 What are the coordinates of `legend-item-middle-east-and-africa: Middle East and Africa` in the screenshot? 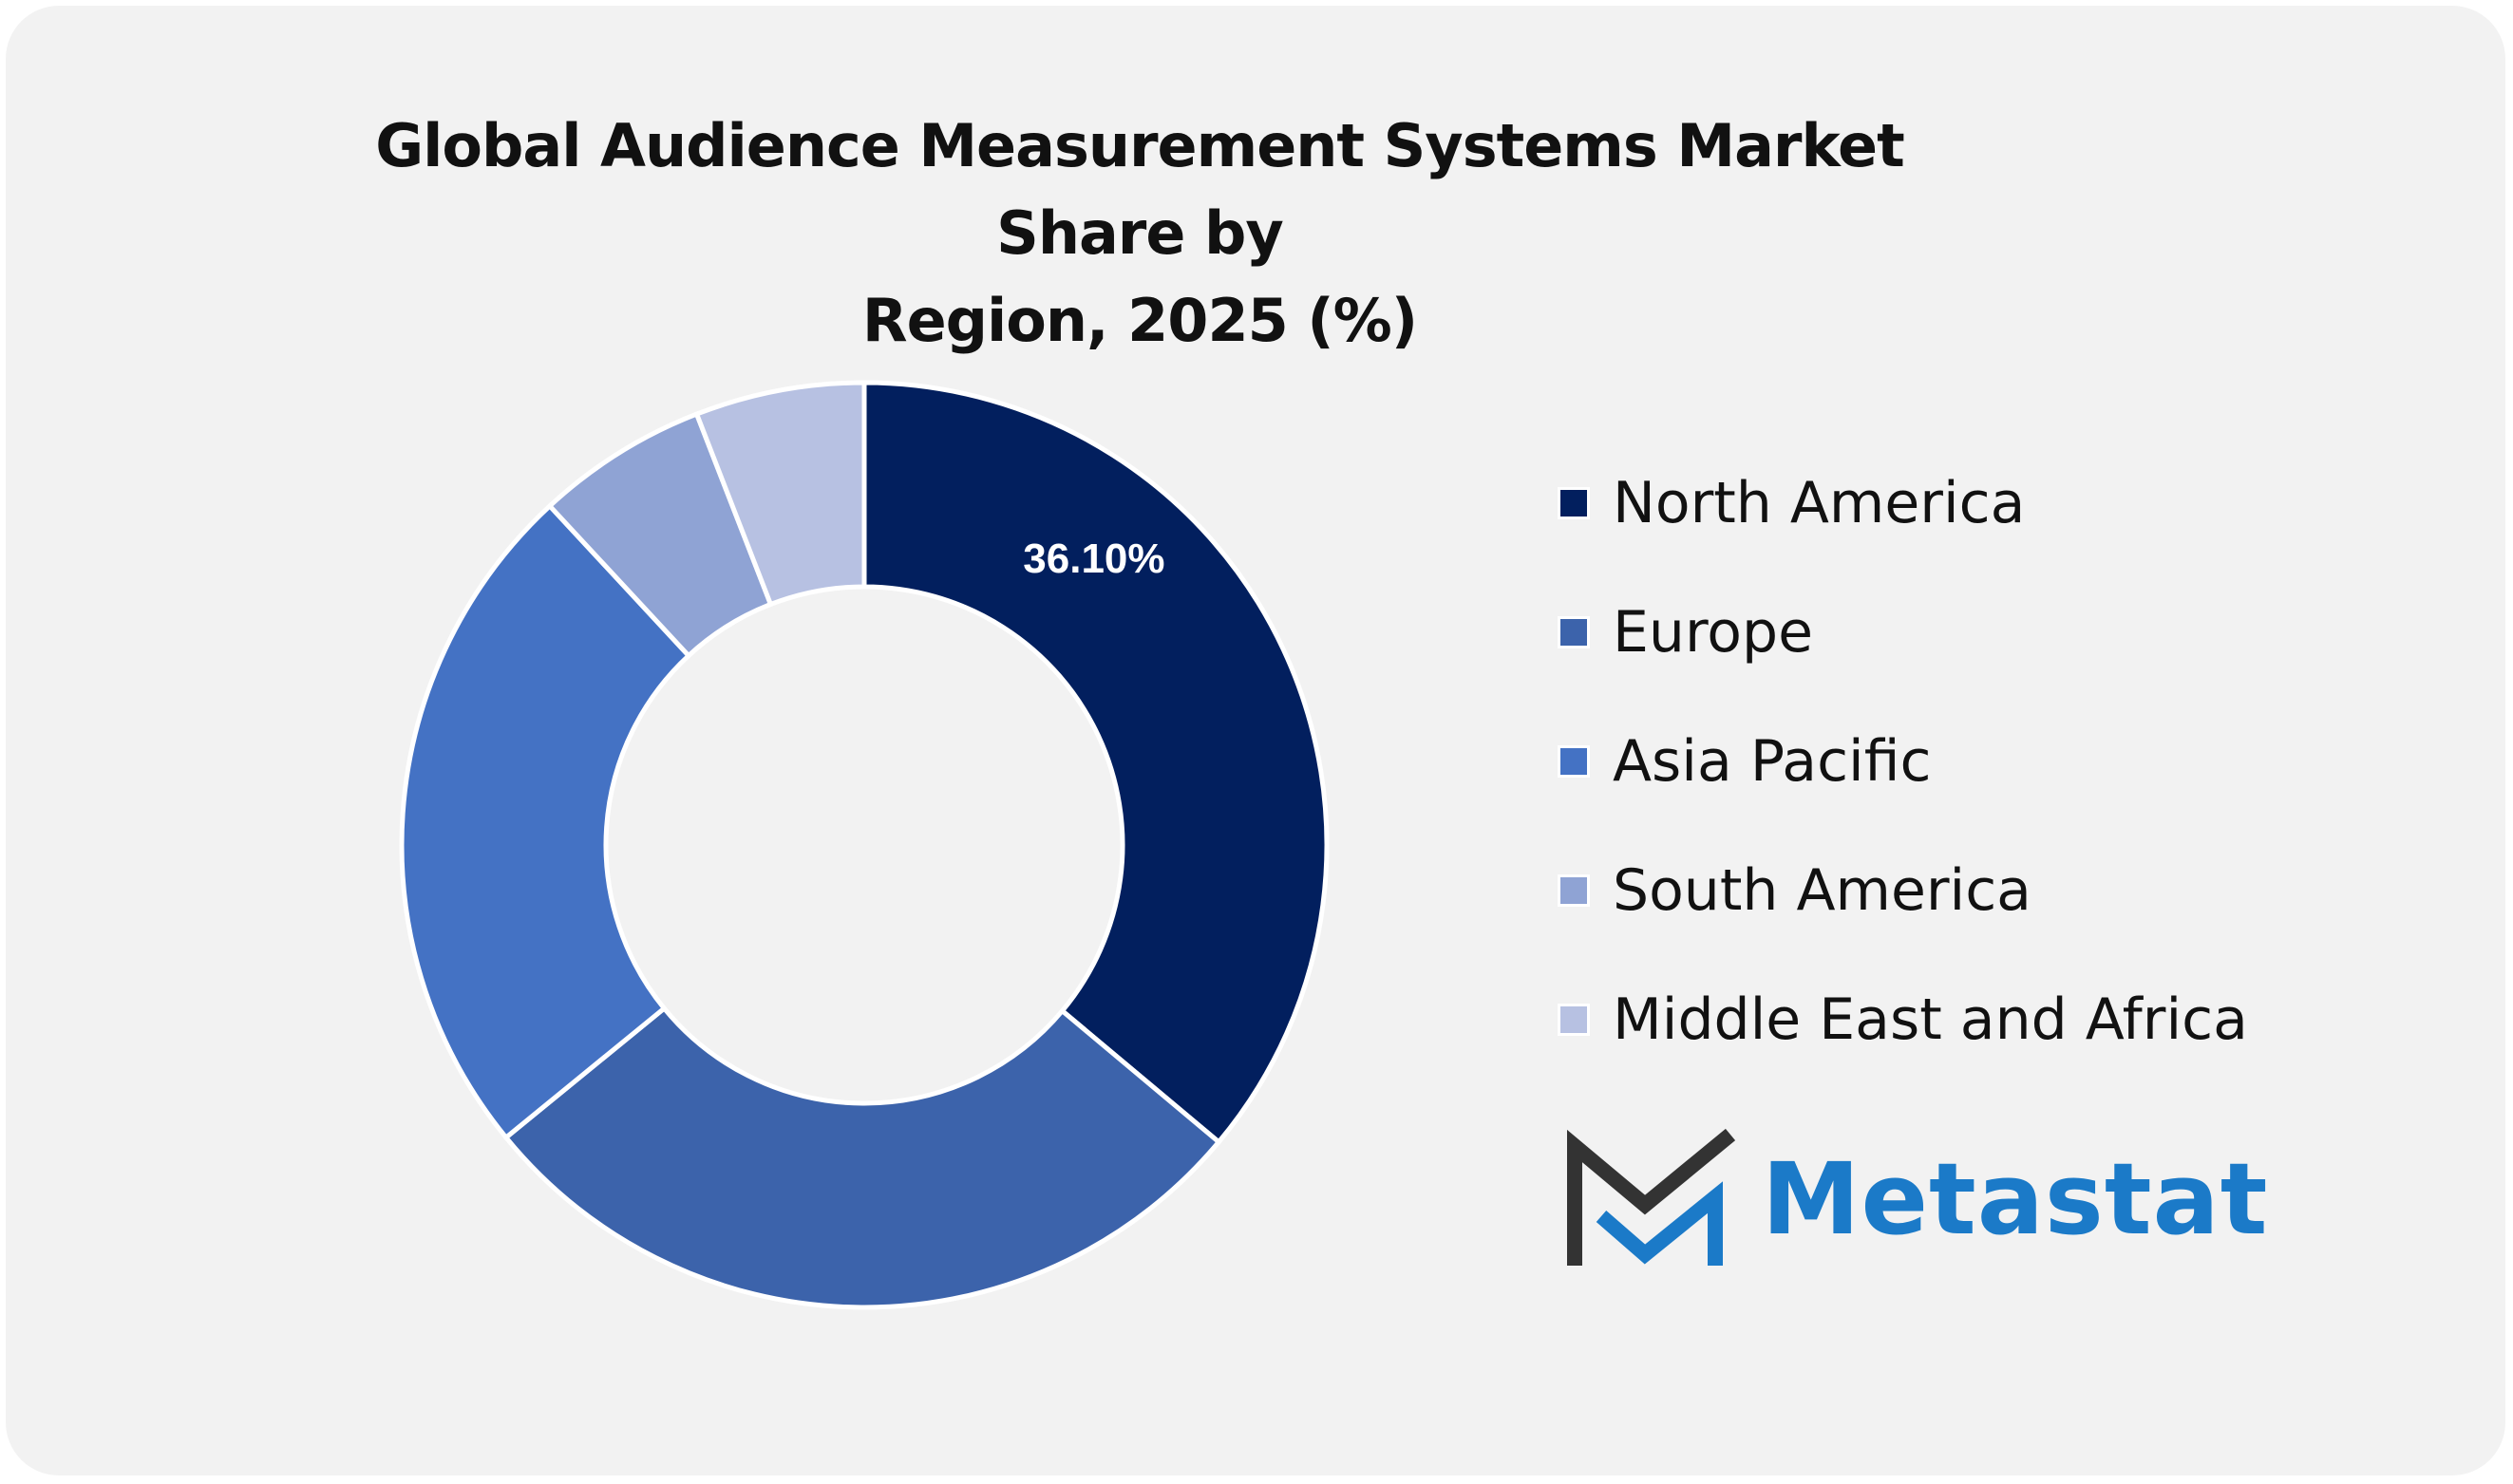 It's located at (1903, 1019).